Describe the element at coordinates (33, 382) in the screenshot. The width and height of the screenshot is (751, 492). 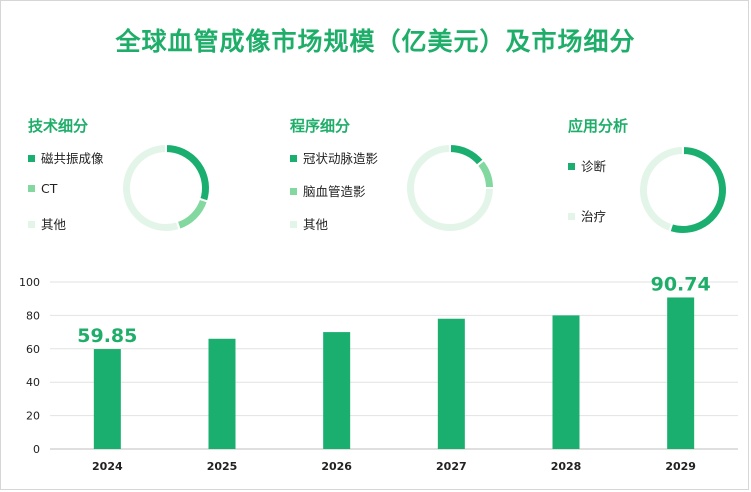
I see `y-tick-label: 40` at that location.